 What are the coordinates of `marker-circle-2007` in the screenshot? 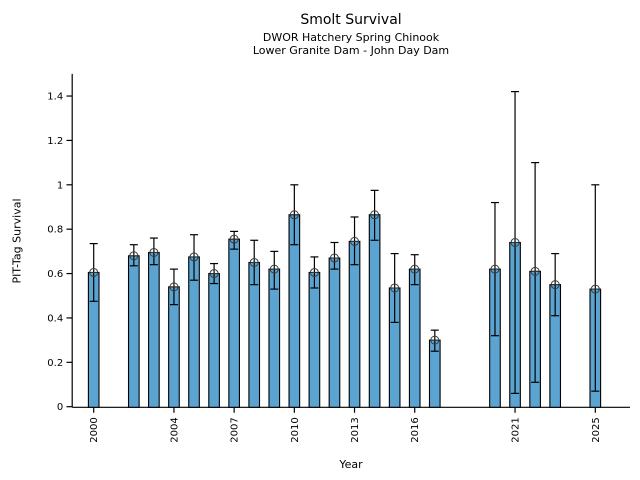 It's located at (234, 239).